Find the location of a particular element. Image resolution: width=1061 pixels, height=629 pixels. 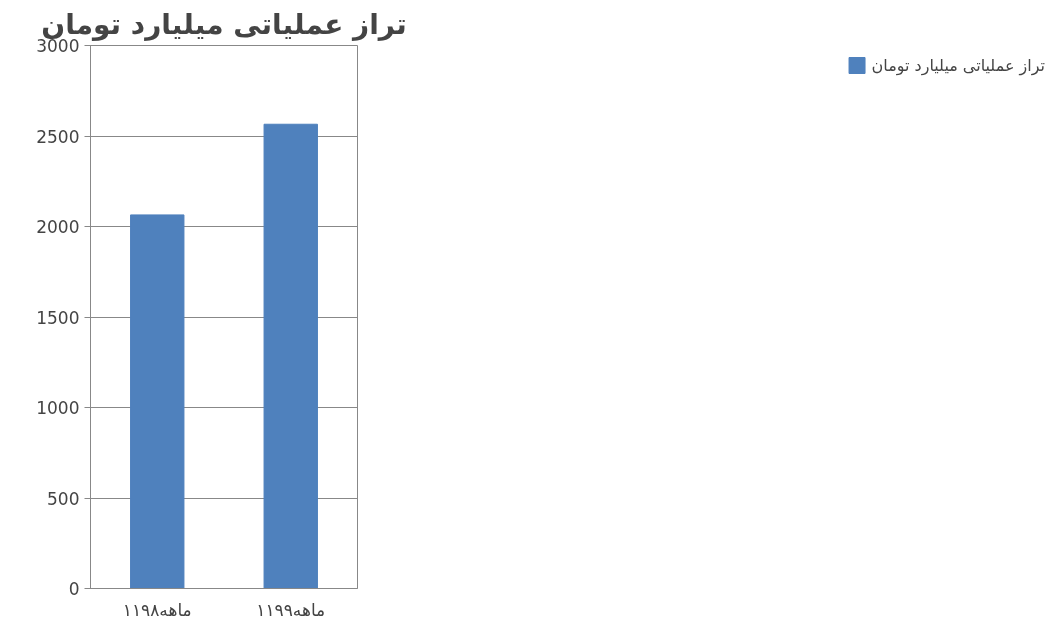

legend-label: تراز عملیاتی میلیارد تومان is located at coordinates (958, 65).